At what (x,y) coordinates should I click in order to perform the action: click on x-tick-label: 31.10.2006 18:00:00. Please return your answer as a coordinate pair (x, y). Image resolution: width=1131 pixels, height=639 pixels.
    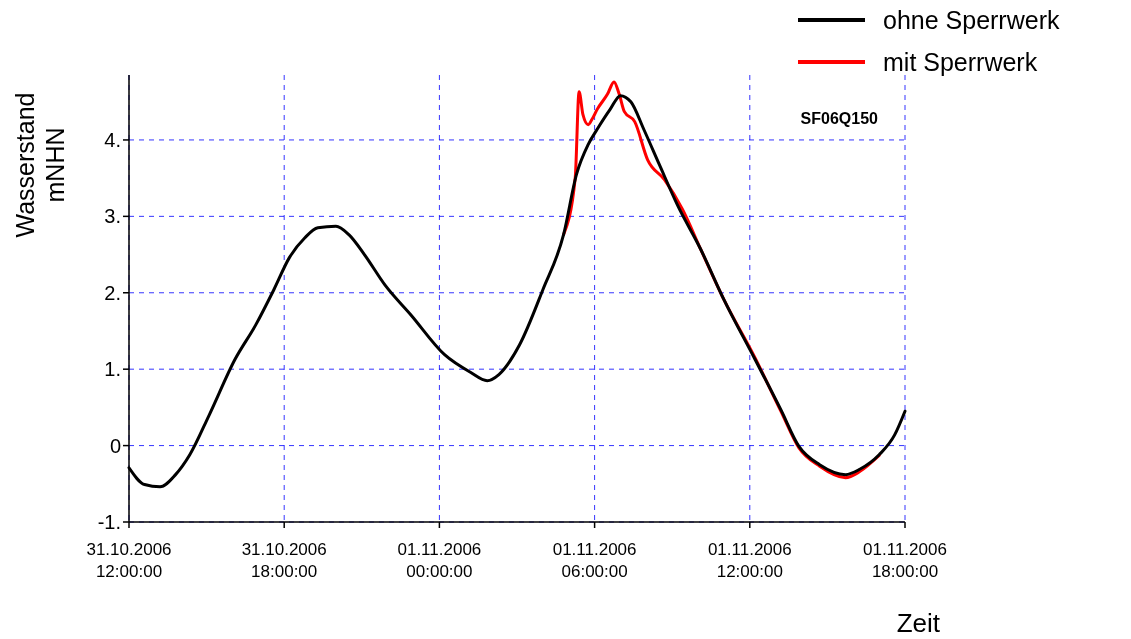
    Looking at the image, I should click on (284, 560).